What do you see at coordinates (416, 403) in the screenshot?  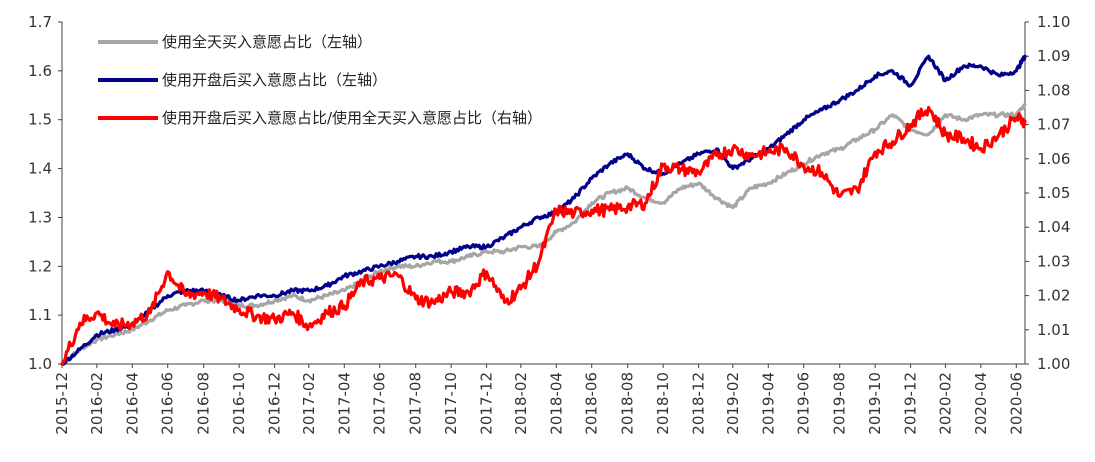 I see `x-tick-label: 2017-08` at bounding box center [416, 403].